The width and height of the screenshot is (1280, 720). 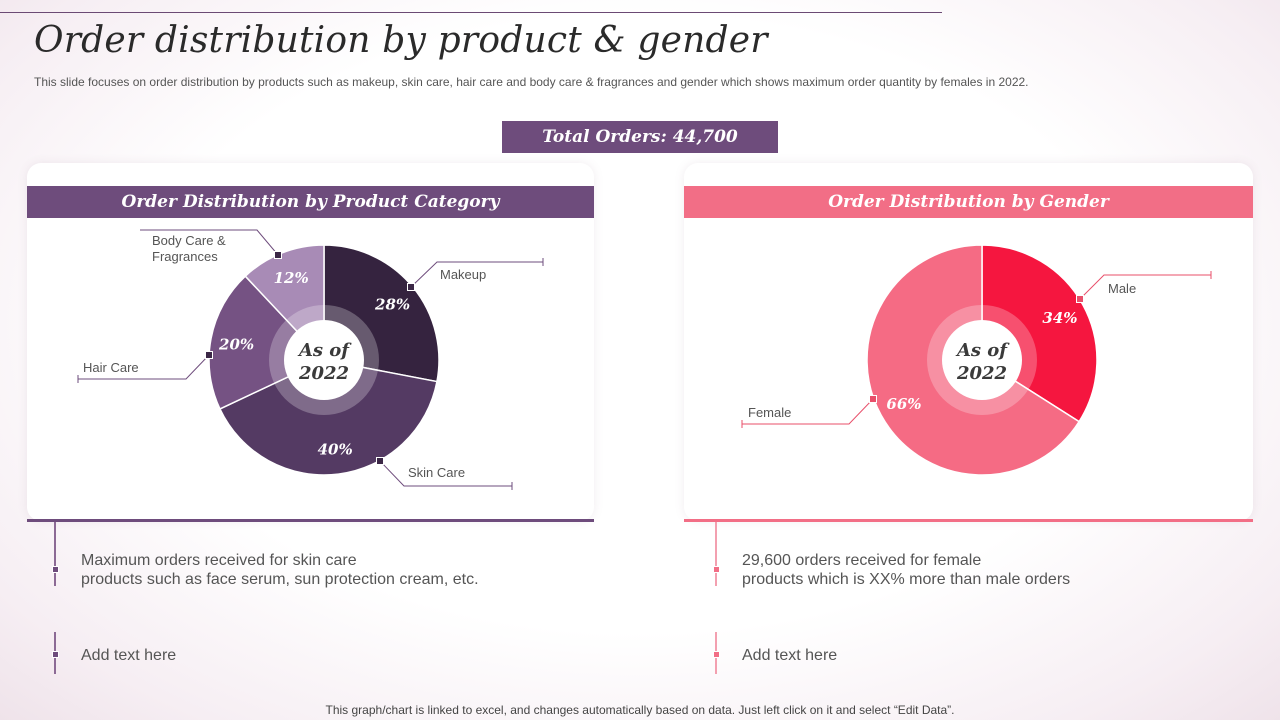 What do you see at coordinates (808, 411) in the screenshot?
I see `callout-line-female` at bounding box center [808, 411].